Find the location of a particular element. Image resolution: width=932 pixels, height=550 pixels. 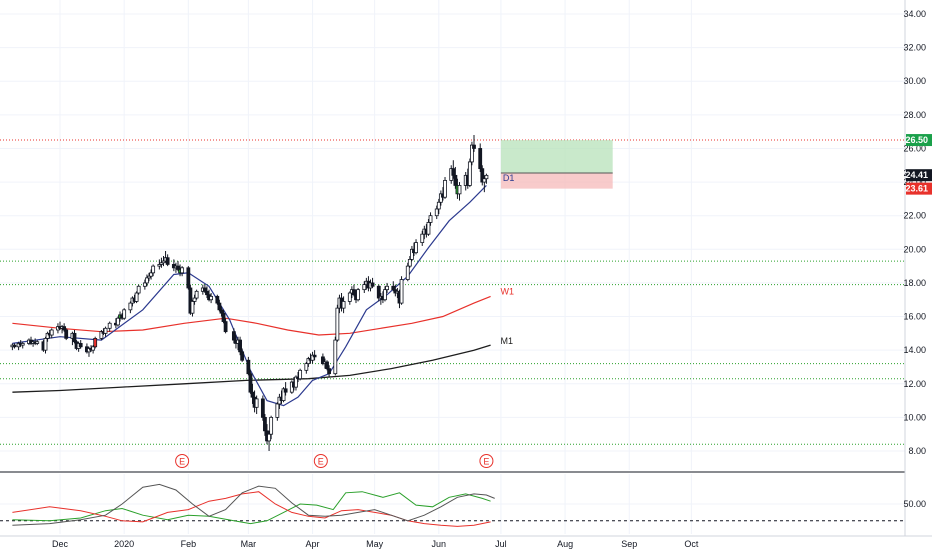

time-axis: Dec 2020 Feb Mar Apr May Jun Jul Aug Sep Oct is located at coordinates (375, 544).